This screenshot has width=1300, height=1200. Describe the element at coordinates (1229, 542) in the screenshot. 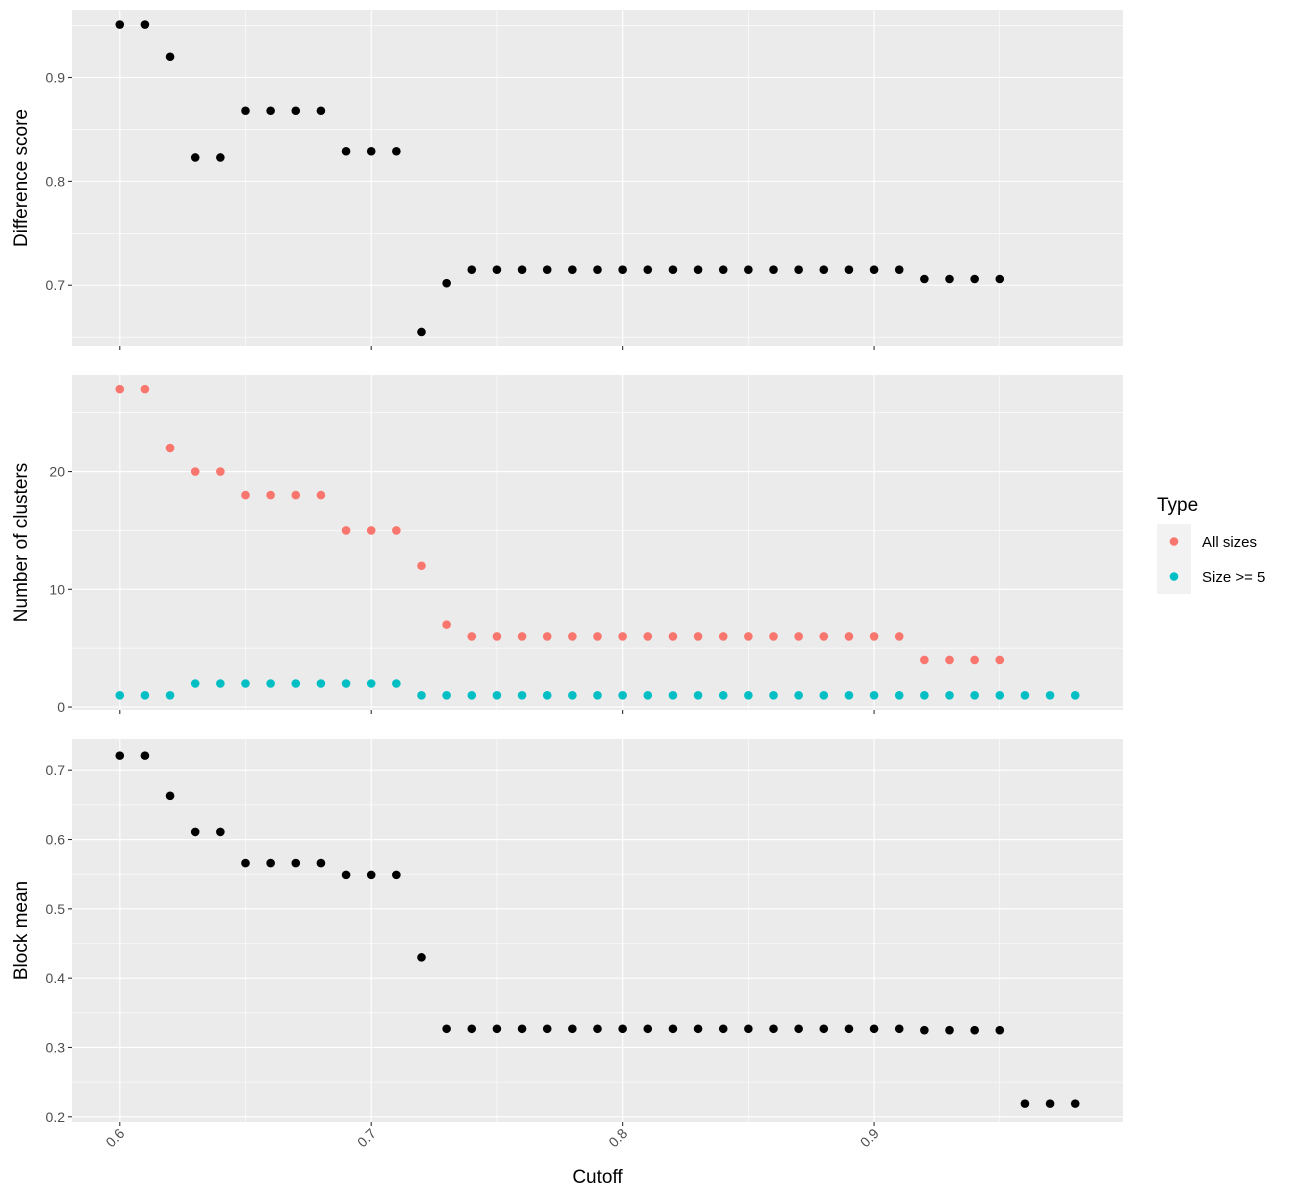

I see `legend-label: All sizes` at that location.